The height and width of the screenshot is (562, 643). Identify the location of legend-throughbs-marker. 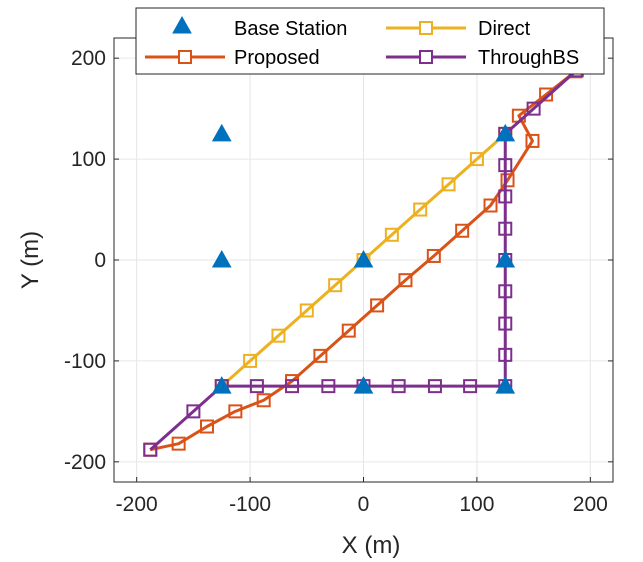
(426, 57).